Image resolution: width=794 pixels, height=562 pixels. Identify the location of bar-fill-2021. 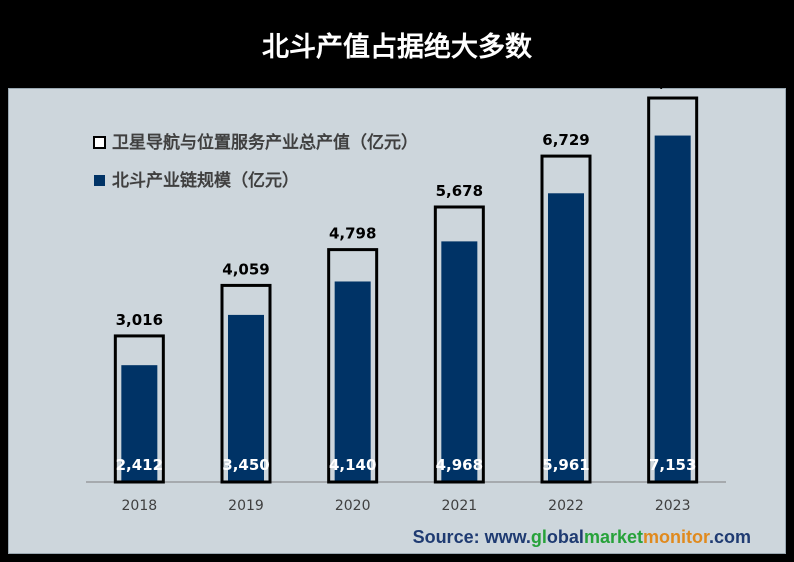
(459, 361).